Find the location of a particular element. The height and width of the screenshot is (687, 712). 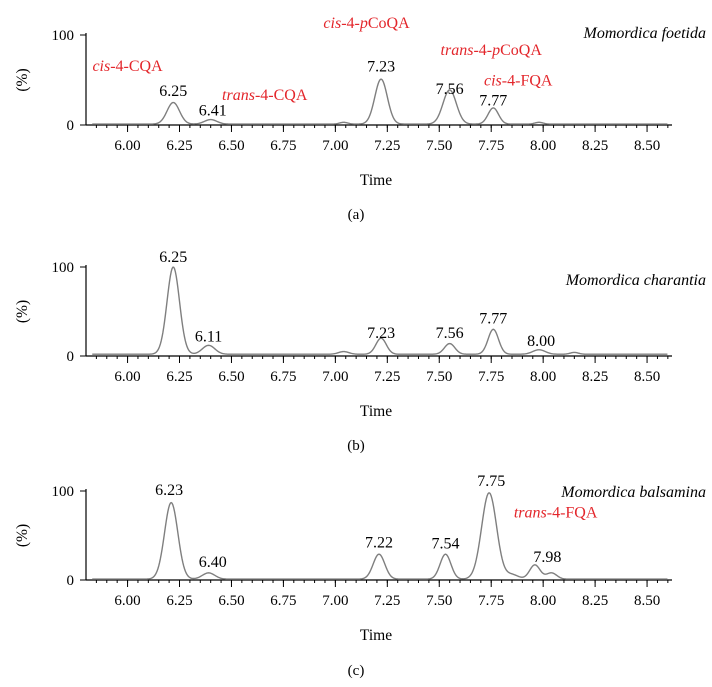

compound-label: trans-4-pCoQA is located at coordinates (492, 50).